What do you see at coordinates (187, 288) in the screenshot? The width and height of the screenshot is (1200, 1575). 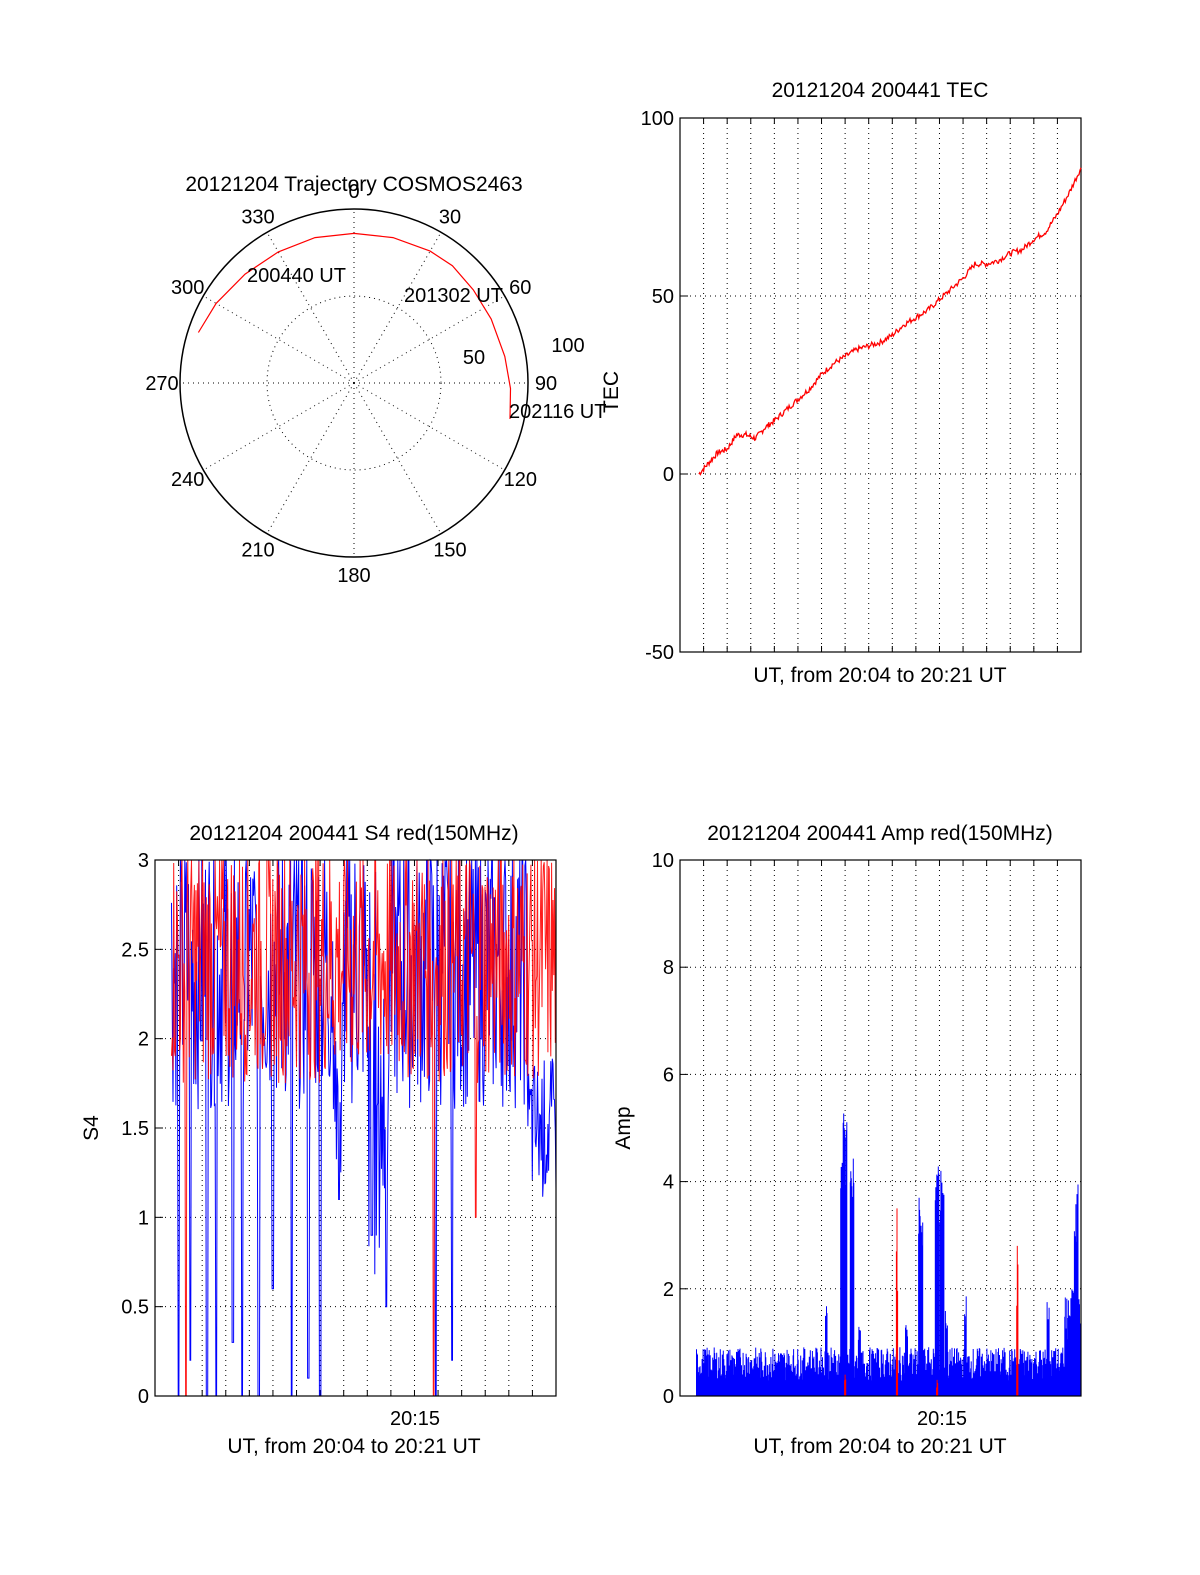 I see `polar-azimuth-label: 300` at bounding box center [187, 288].